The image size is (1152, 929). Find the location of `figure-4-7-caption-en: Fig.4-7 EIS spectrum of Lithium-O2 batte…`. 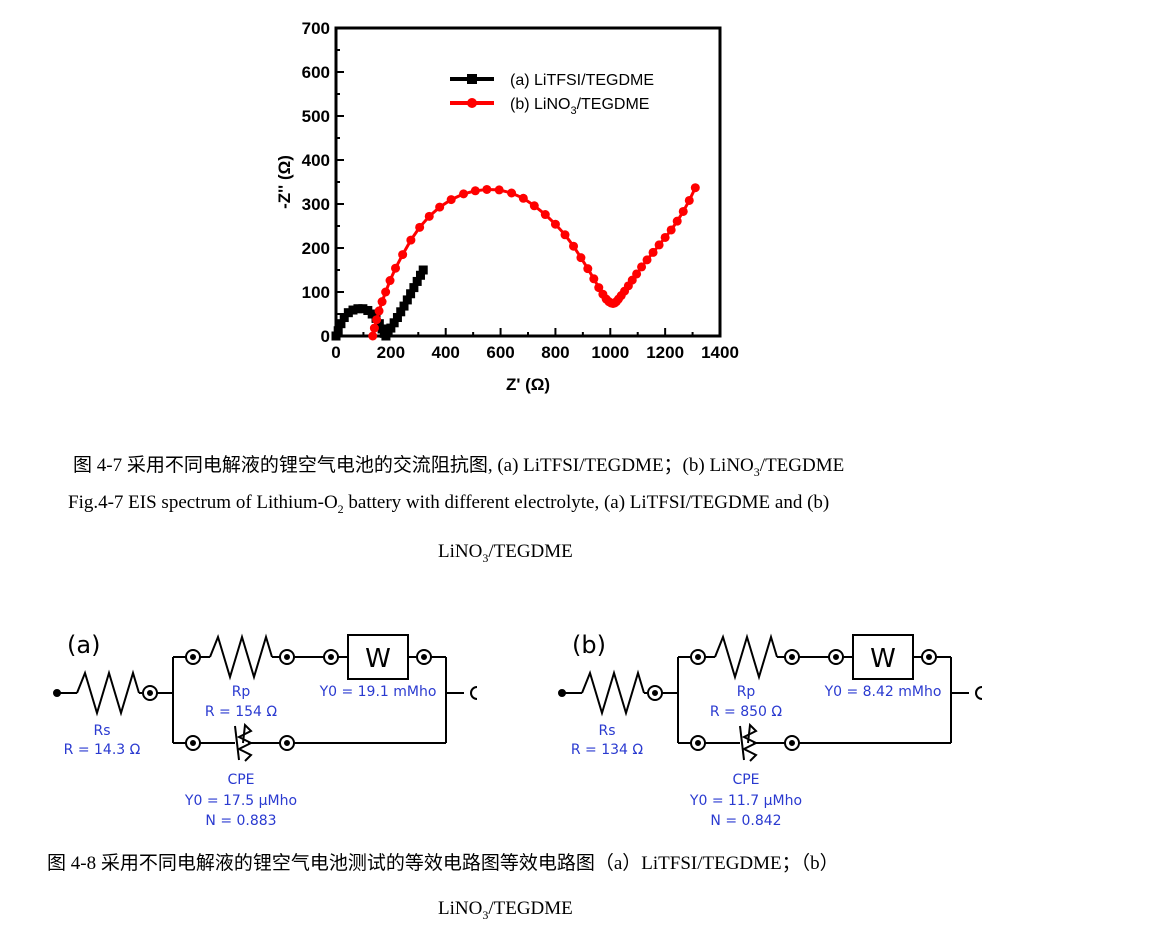

figure-4-7-caption-en: Fig.4-7 EIS spectrum of Lithium-O2 batte… is located at coordinates (449, 504).